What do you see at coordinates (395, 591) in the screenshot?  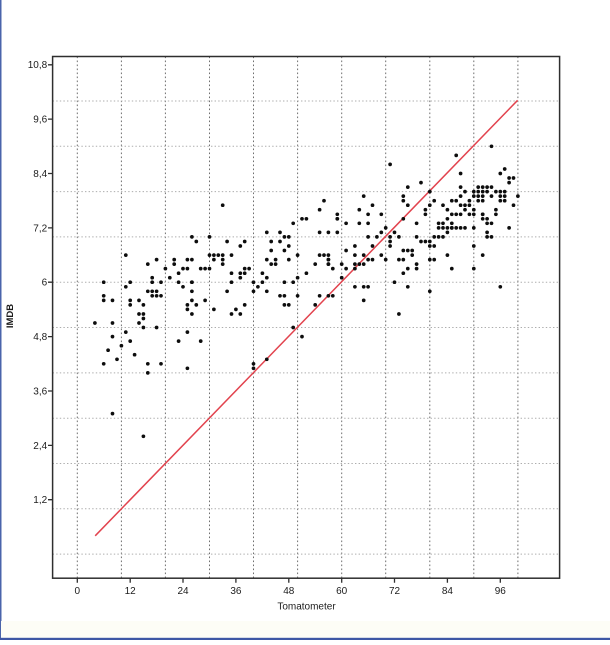 I see `svg-text: 72` at bounding box center [395, 591].